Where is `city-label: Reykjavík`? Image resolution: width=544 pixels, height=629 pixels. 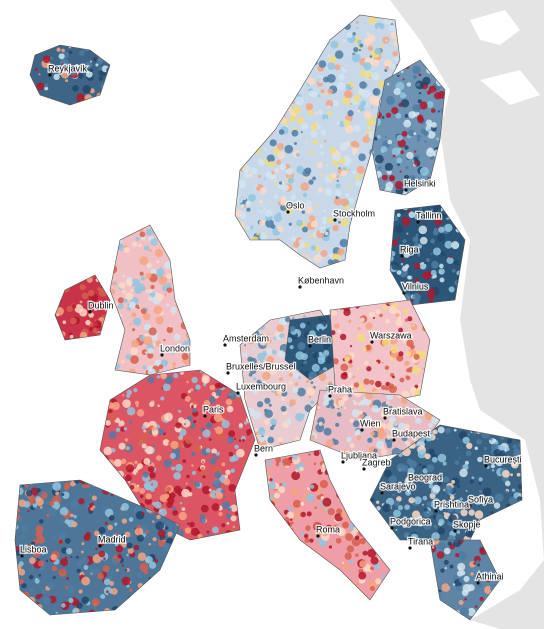 city-label: Reykjavík is located at coordinates (68, 68).